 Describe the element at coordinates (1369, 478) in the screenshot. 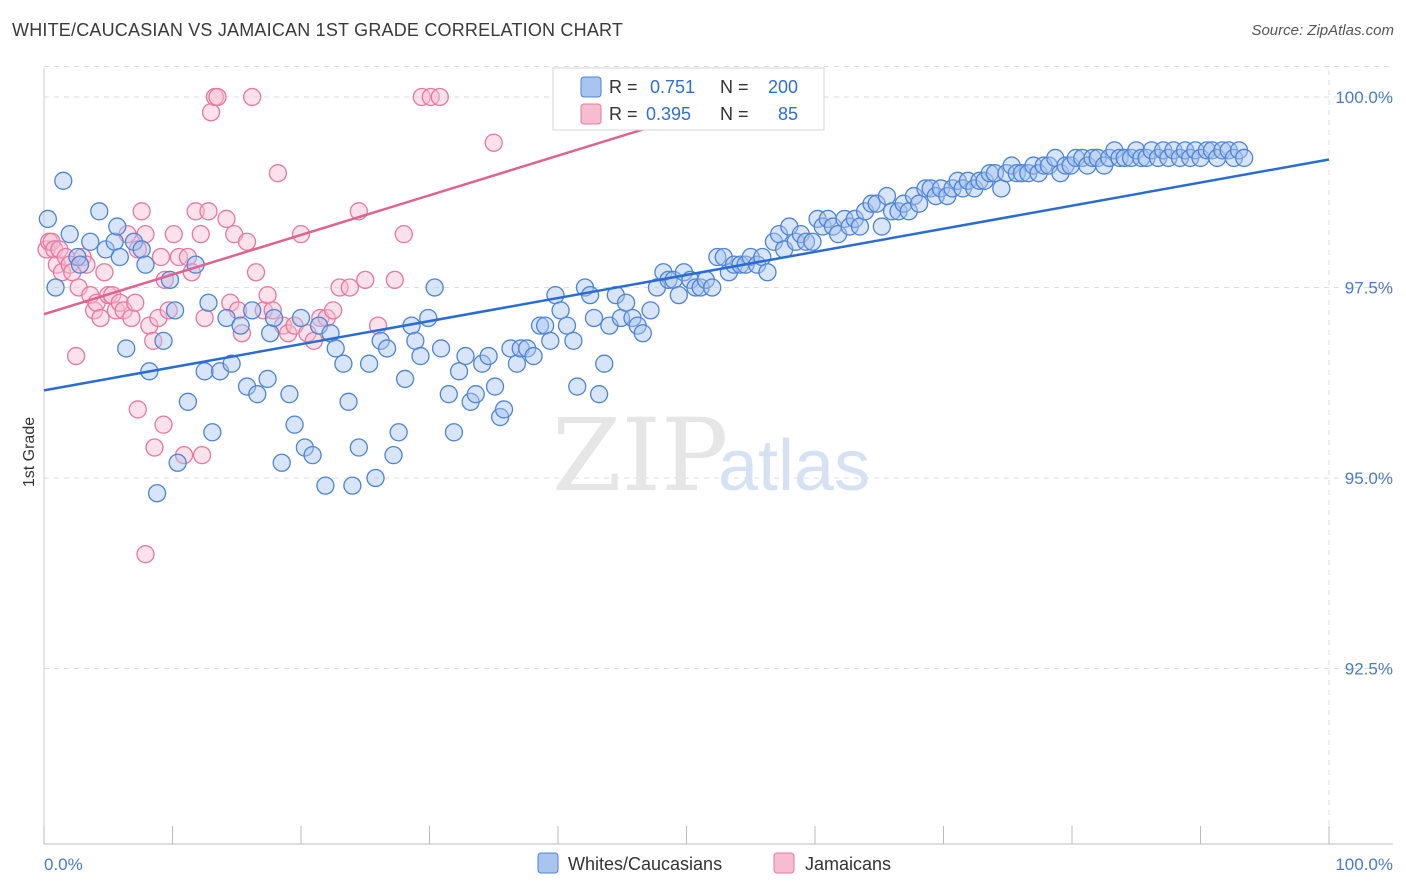

I see `y-tick-label-1: 95.0%` at that location.